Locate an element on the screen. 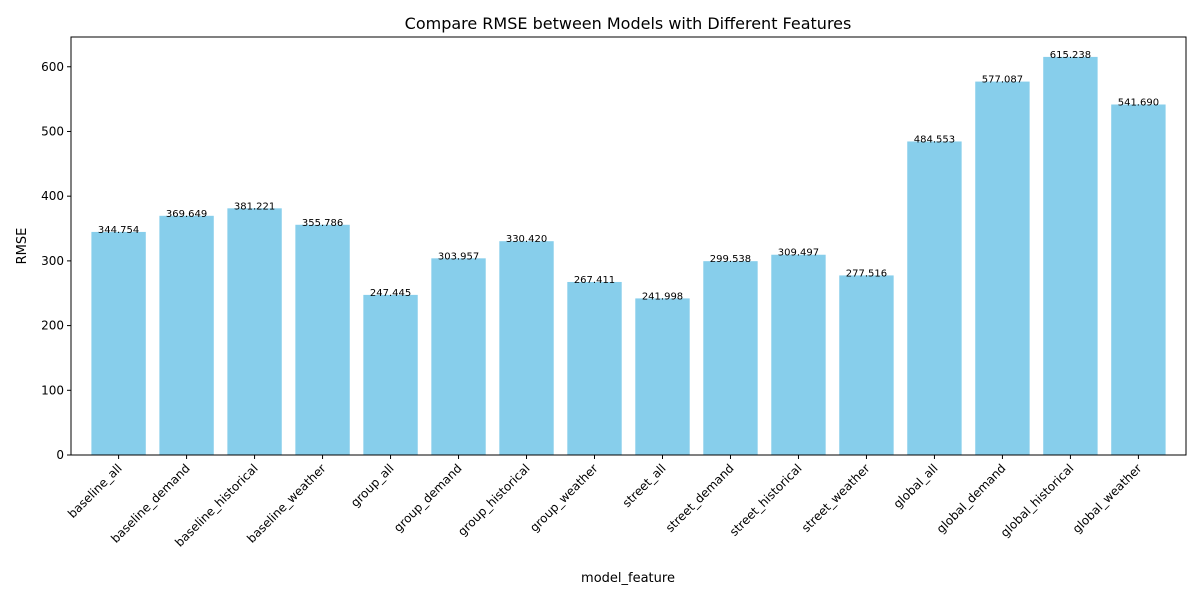 This screenshot has width=1200, height=600. data-label: 241.998 is located at coordinates (662, 296).